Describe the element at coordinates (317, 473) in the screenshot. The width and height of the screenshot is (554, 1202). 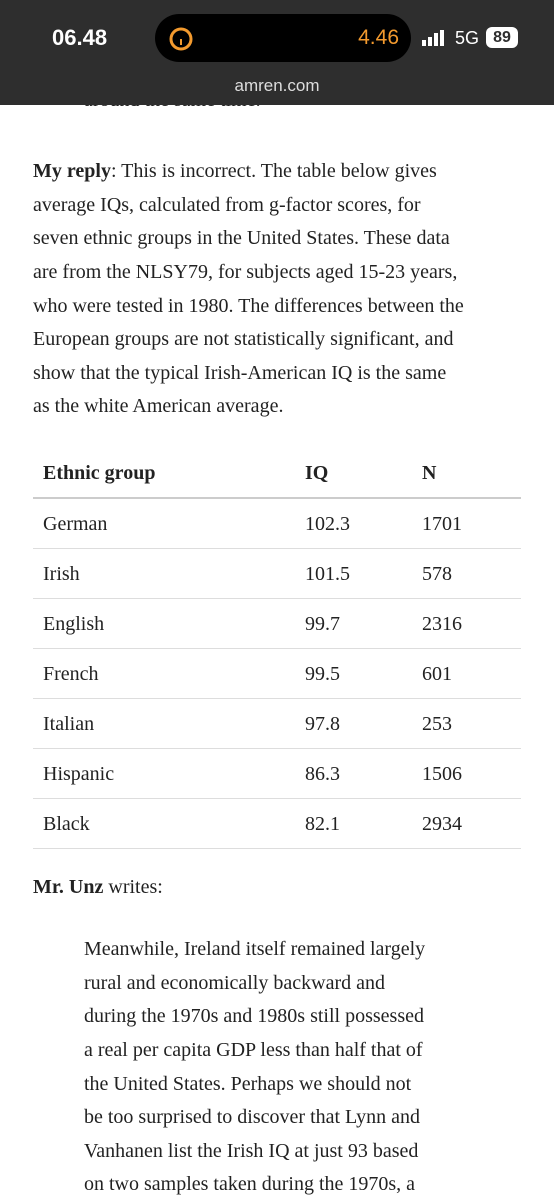
I see `table-header: IQ` at that location.